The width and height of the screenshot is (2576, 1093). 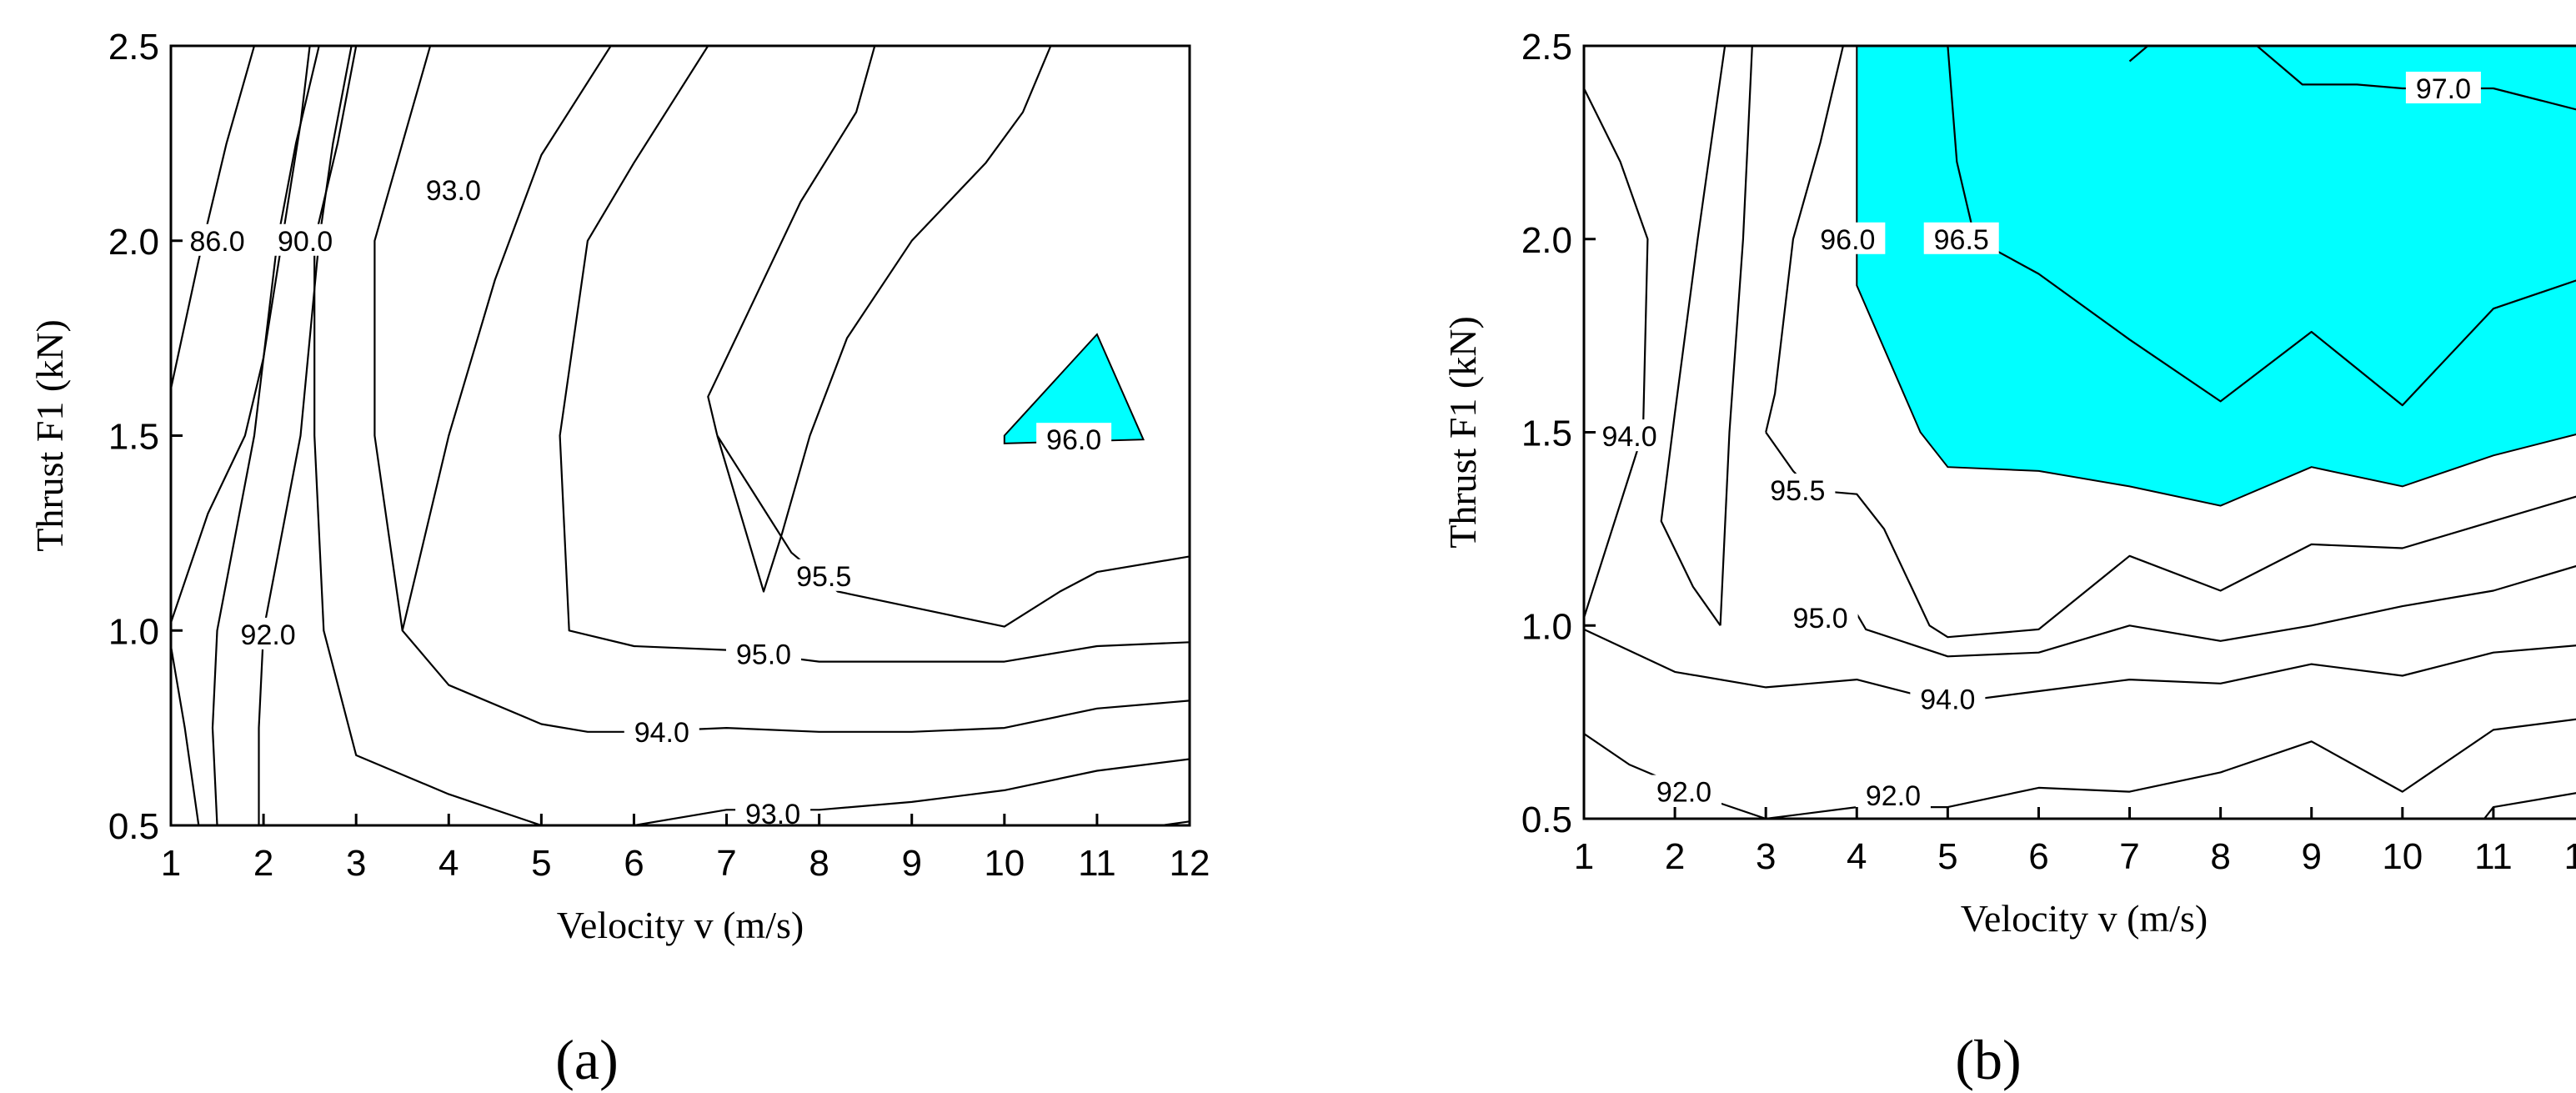 I want to click on svg-text: 93.0, so click(x=453, y=191).